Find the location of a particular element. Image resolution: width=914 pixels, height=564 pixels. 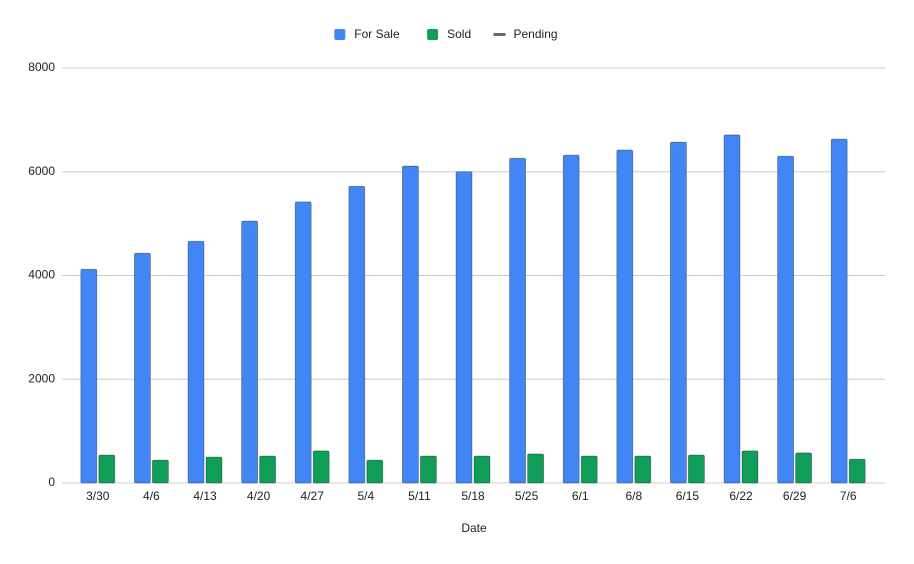

x-axis-label: Date is located at coordinates (474, 528).